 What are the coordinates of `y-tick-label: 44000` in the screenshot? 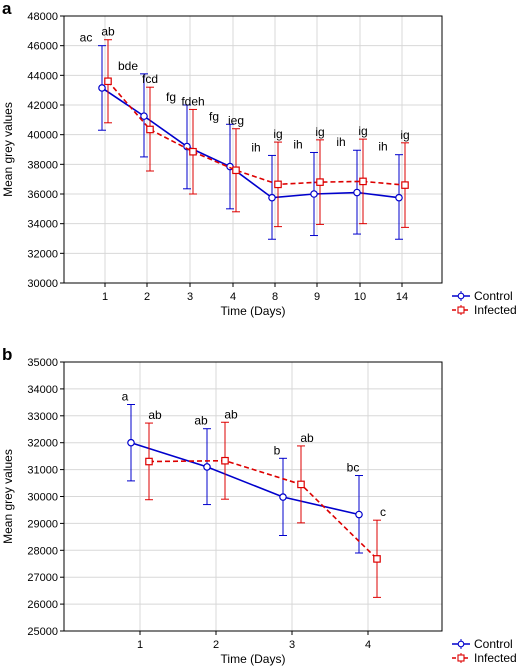 It's located at (42, 76).